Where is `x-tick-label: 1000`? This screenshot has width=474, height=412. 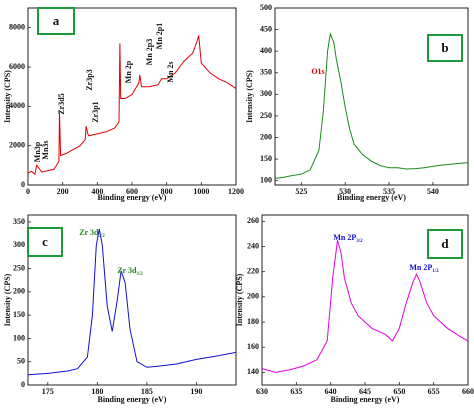
x-tick-label: 1000 is located at coordinates (201, 191).